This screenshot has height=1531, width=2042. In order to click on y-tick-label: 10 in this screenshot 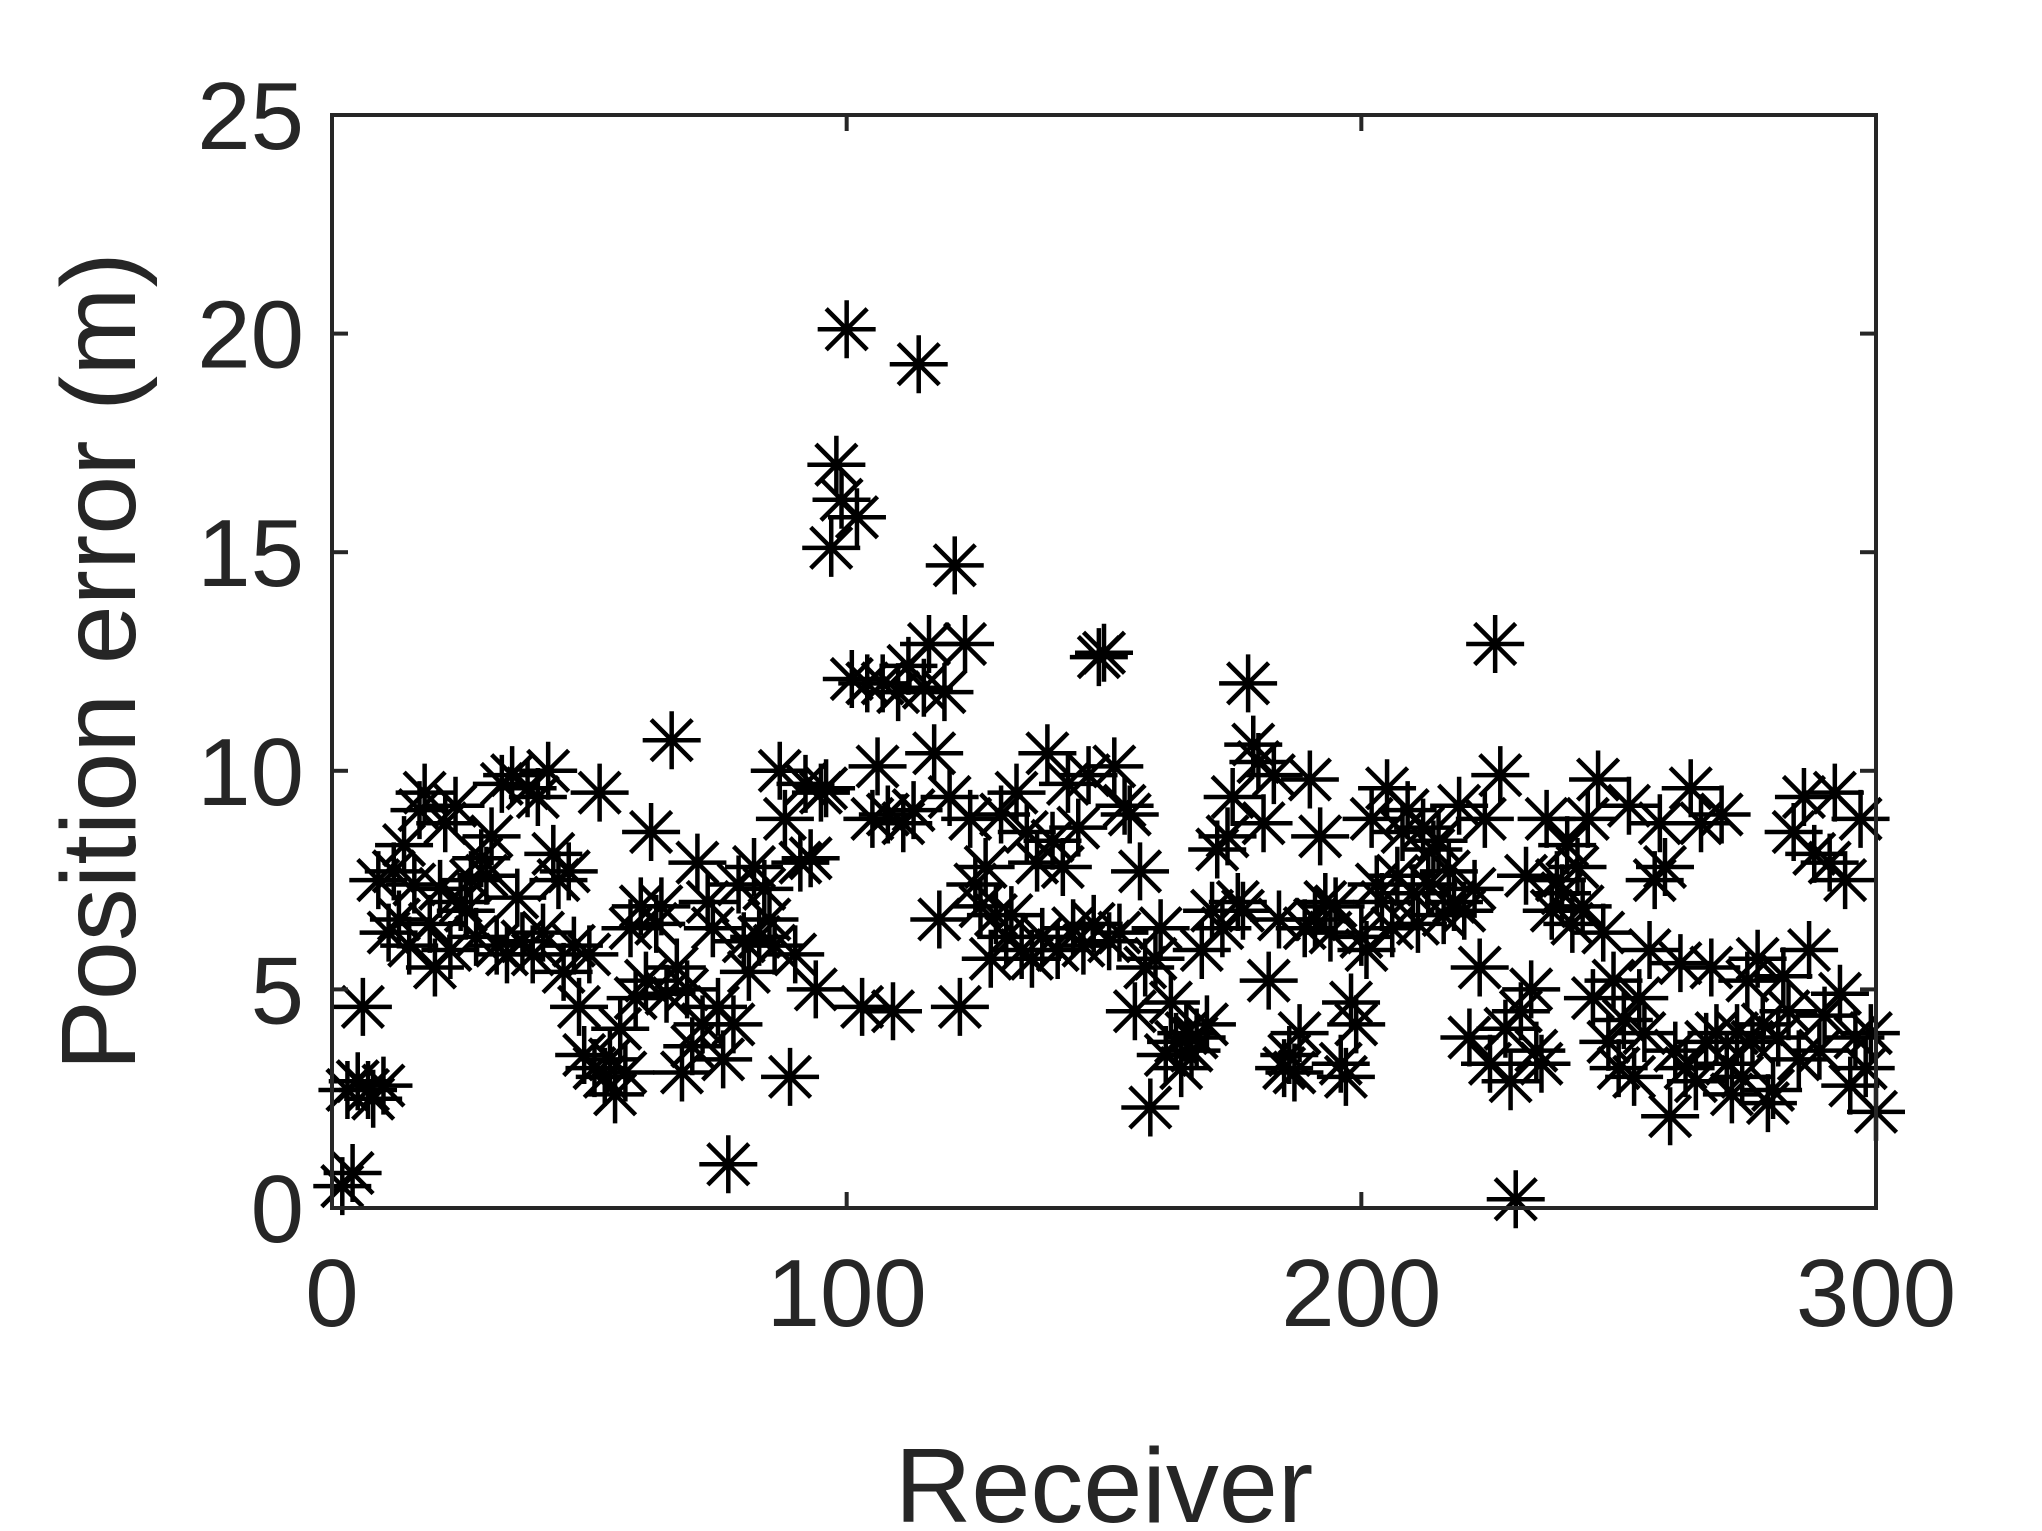, I will do `click(250, 772)`.